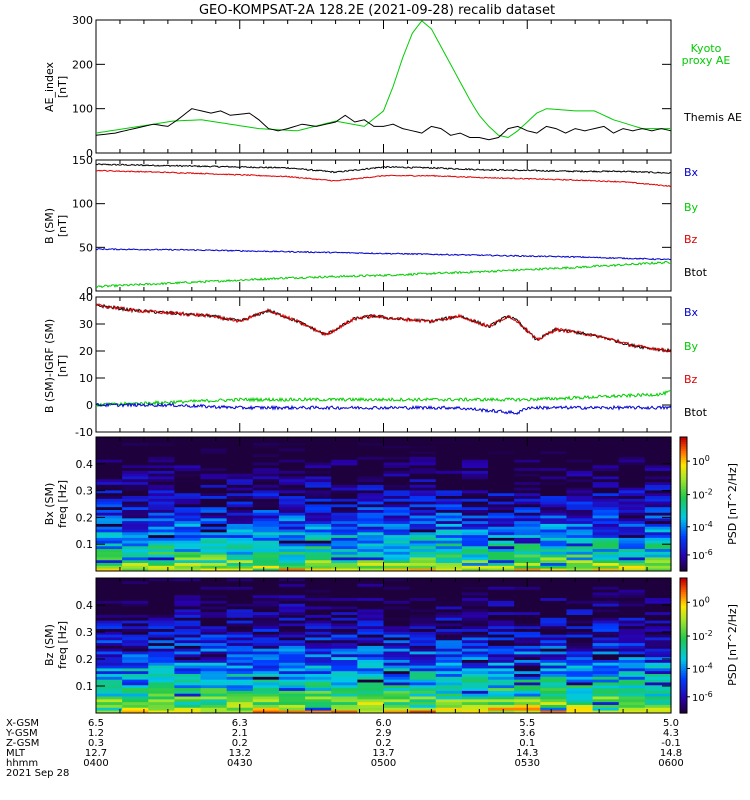 The height and width of the screenshot is (800, 750). Describe the element at coordinates (96, 723) in the screenshot. I see `x-axis-row-value: 6.5` at that location.